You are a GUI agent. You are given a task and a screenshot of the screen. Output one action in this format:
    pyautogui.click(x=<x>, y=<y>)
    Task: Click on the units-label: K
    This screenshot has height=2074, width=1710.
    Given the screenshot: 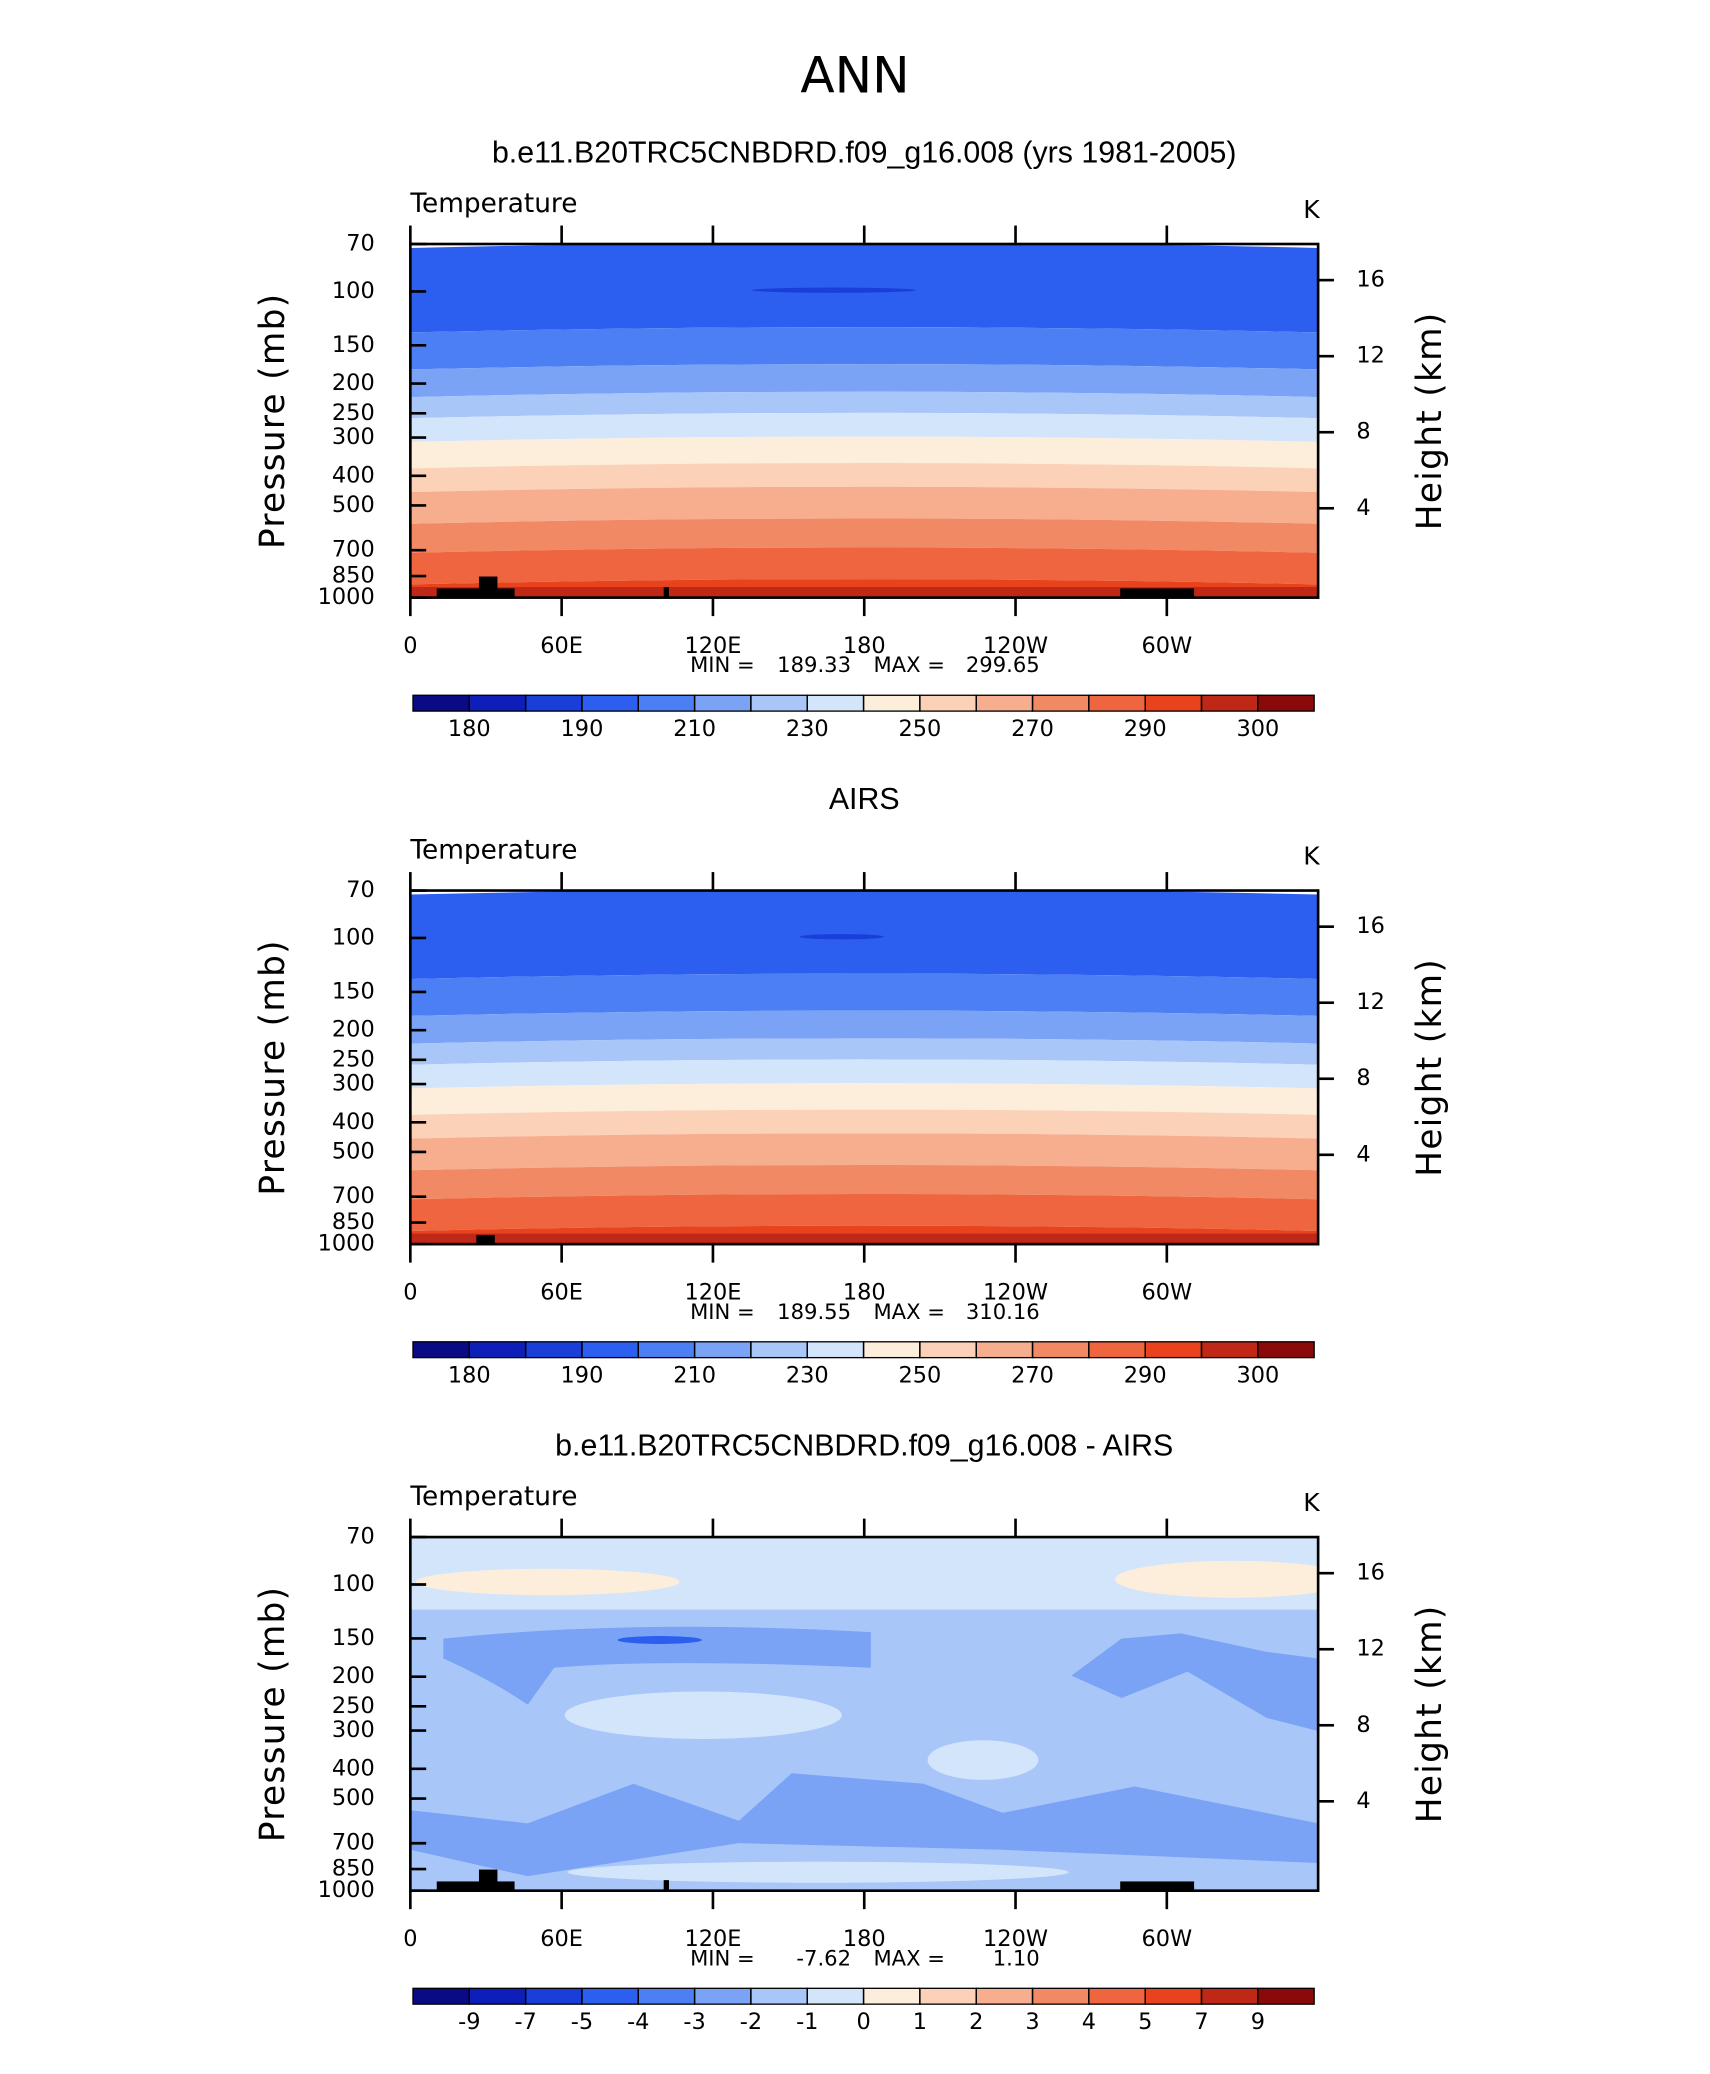 What is the action you would take?
    pyautogui.click(x=1311, y=1502)
    